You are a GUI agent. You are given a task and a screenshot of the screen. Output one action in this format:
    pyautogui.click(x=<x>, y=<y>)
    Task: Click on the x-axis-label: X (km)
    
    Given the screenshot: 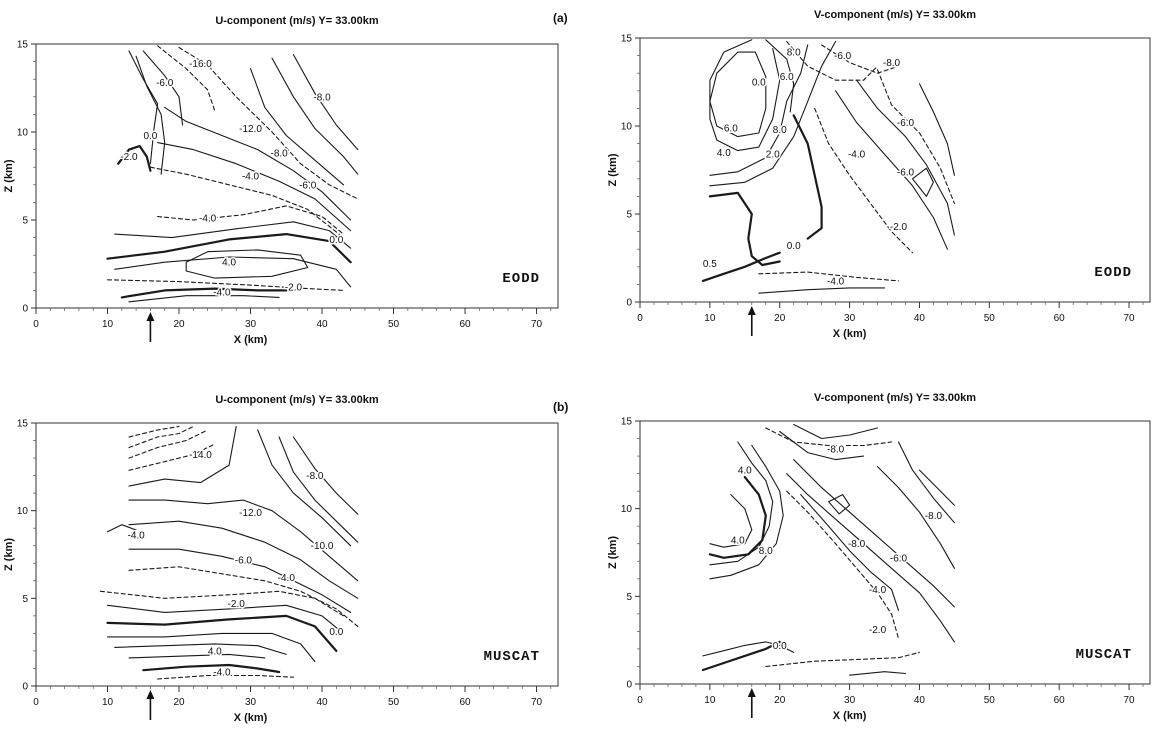 What is the action you would take?
    pyautogui.click(x=251, y=718)
    